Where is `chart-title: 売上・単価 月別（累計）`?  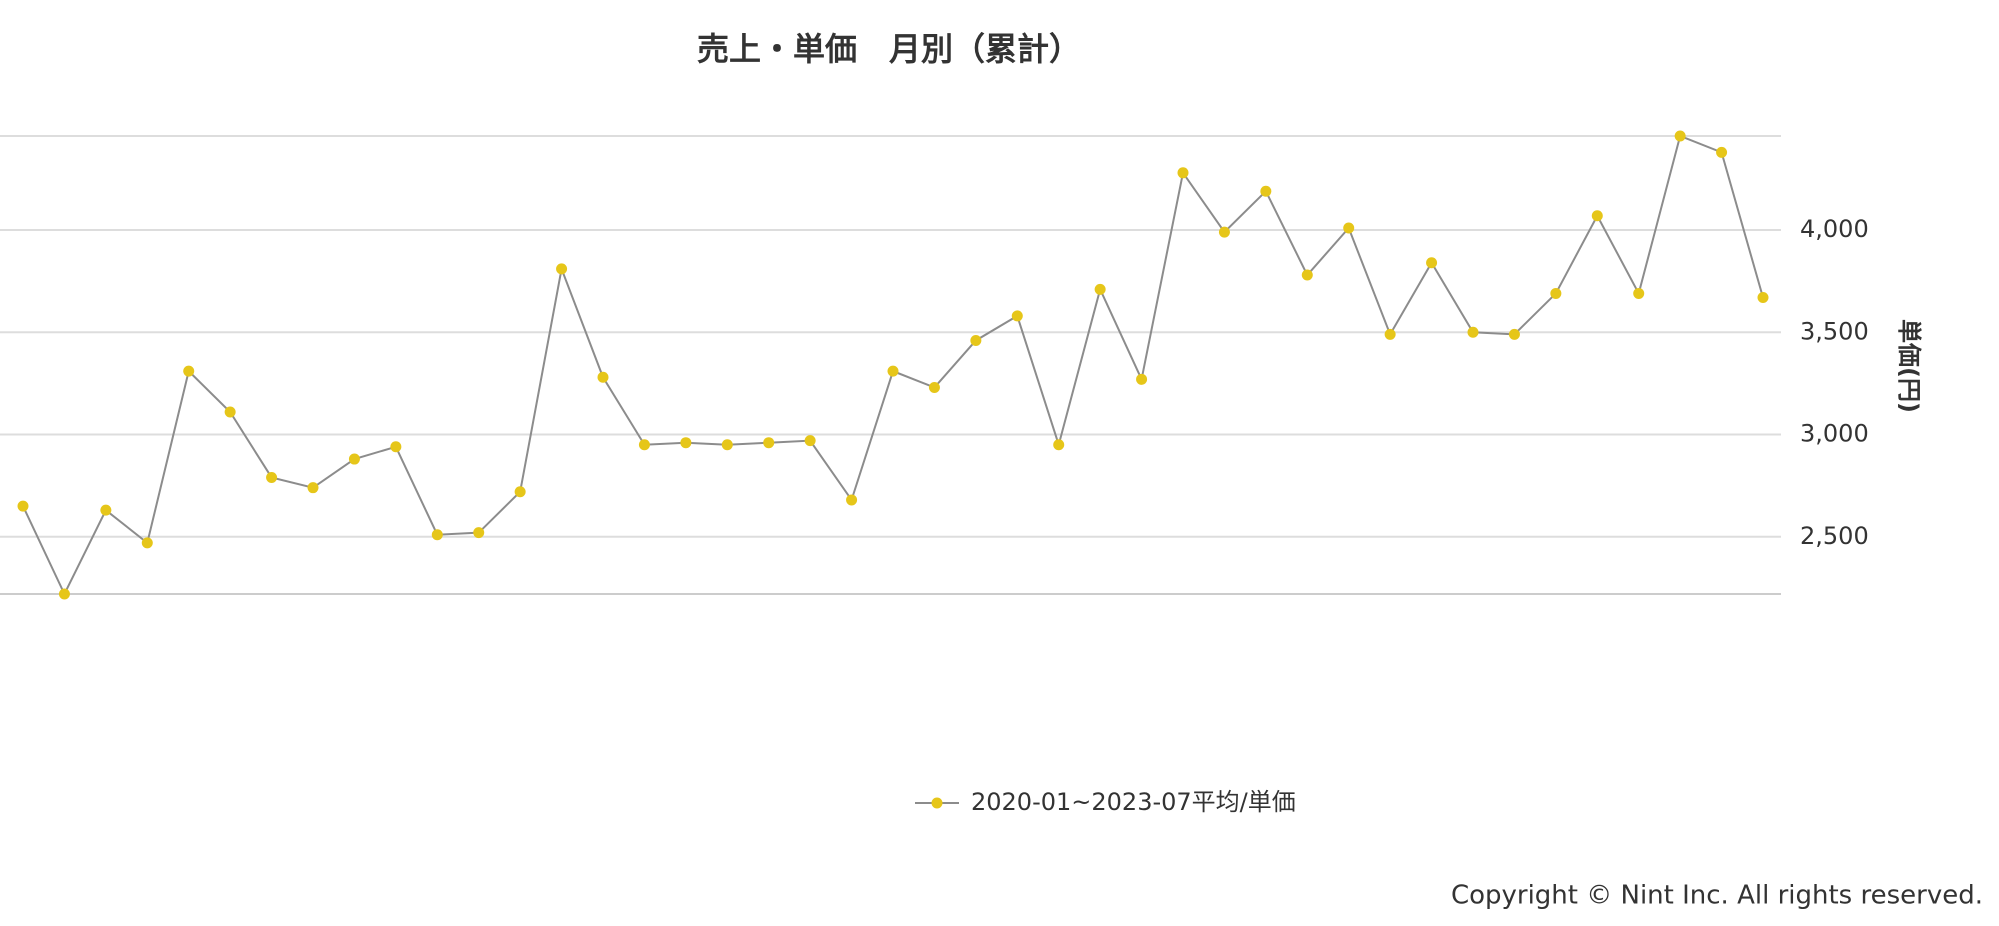 chart-title: 売上・単価 月別（累計） is located at coordinates (889, 49).